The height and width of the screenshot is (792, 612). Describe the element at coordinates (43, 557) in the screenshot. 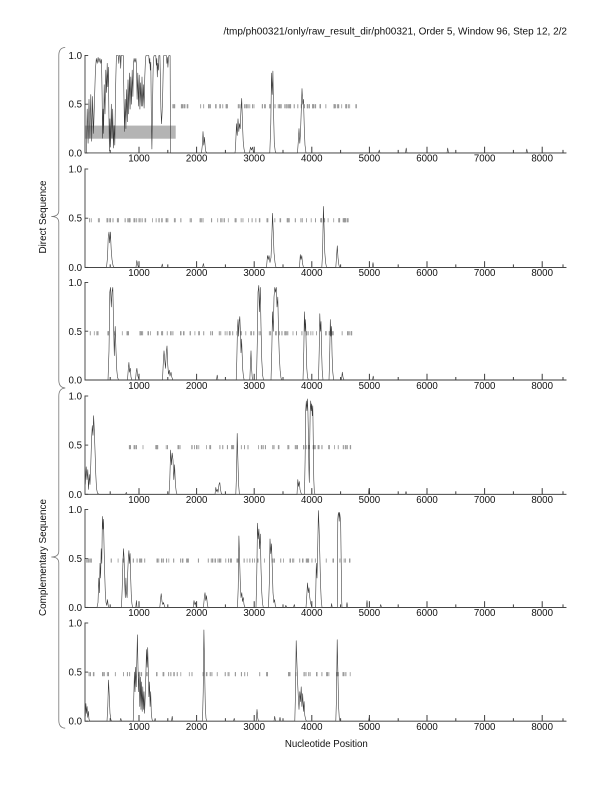

I see `svg-text: Complementary Sequence` at that location.